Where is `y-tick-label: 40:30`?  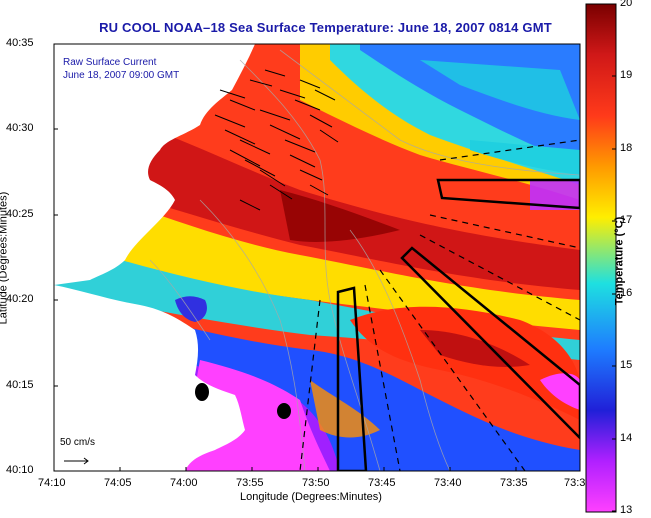
y-tick-label: 40:30 is located at coordinates (20, 128).